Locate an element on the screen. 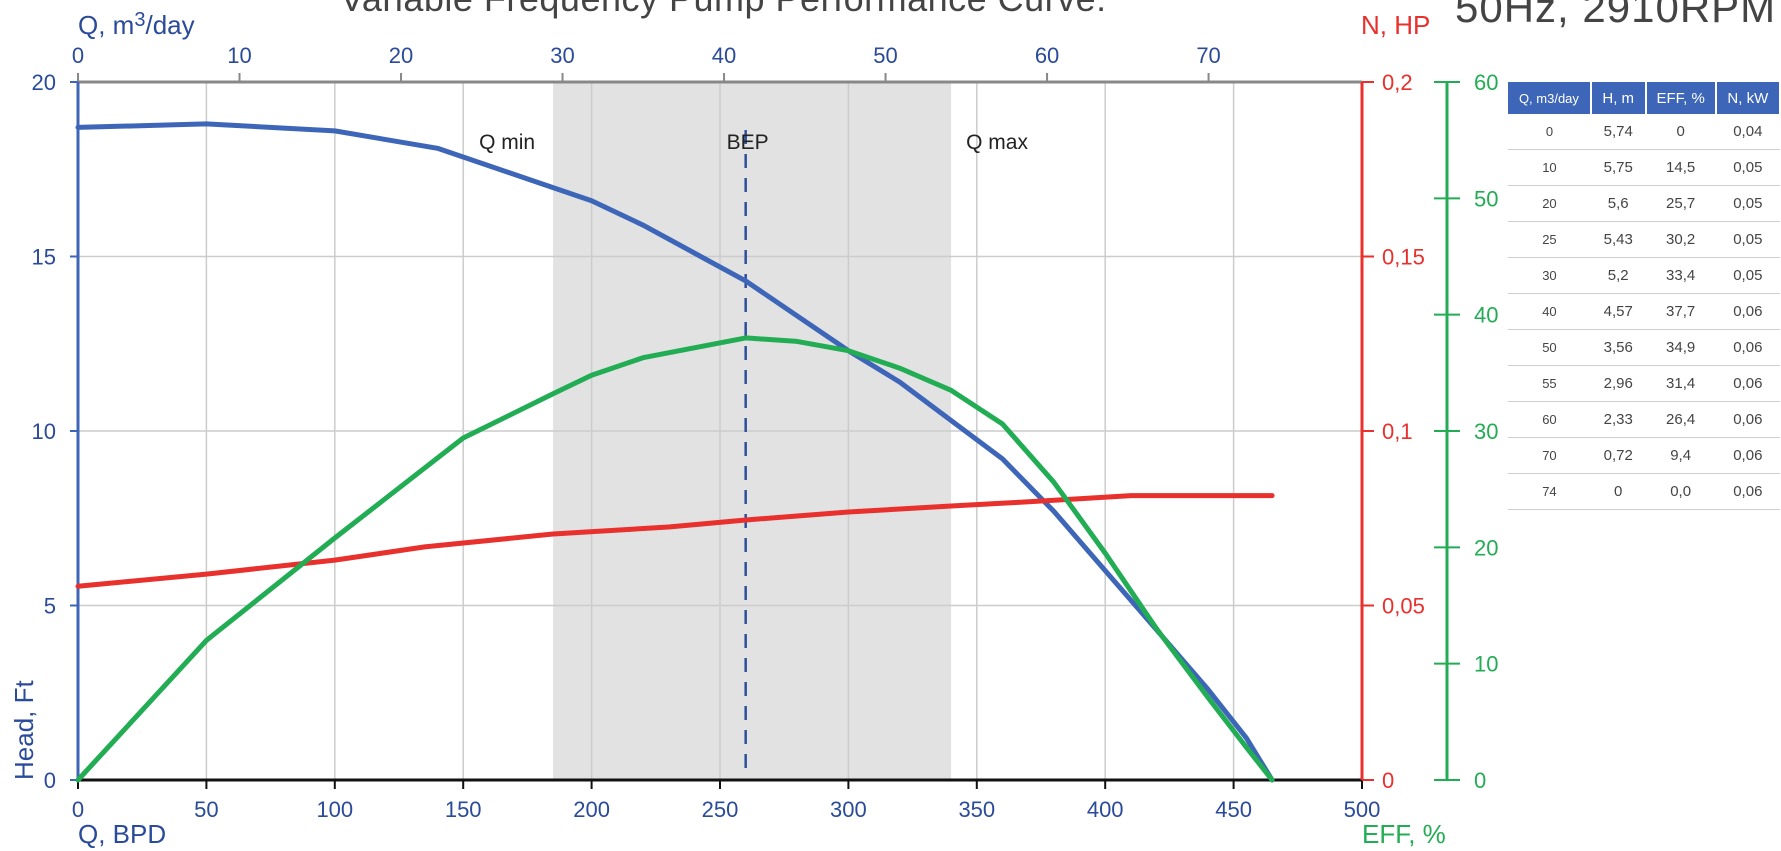 Image resolution: width=1781 pixels, height=851 pixels. table-cell: 2,96 is located at coordinates (1618, 383).